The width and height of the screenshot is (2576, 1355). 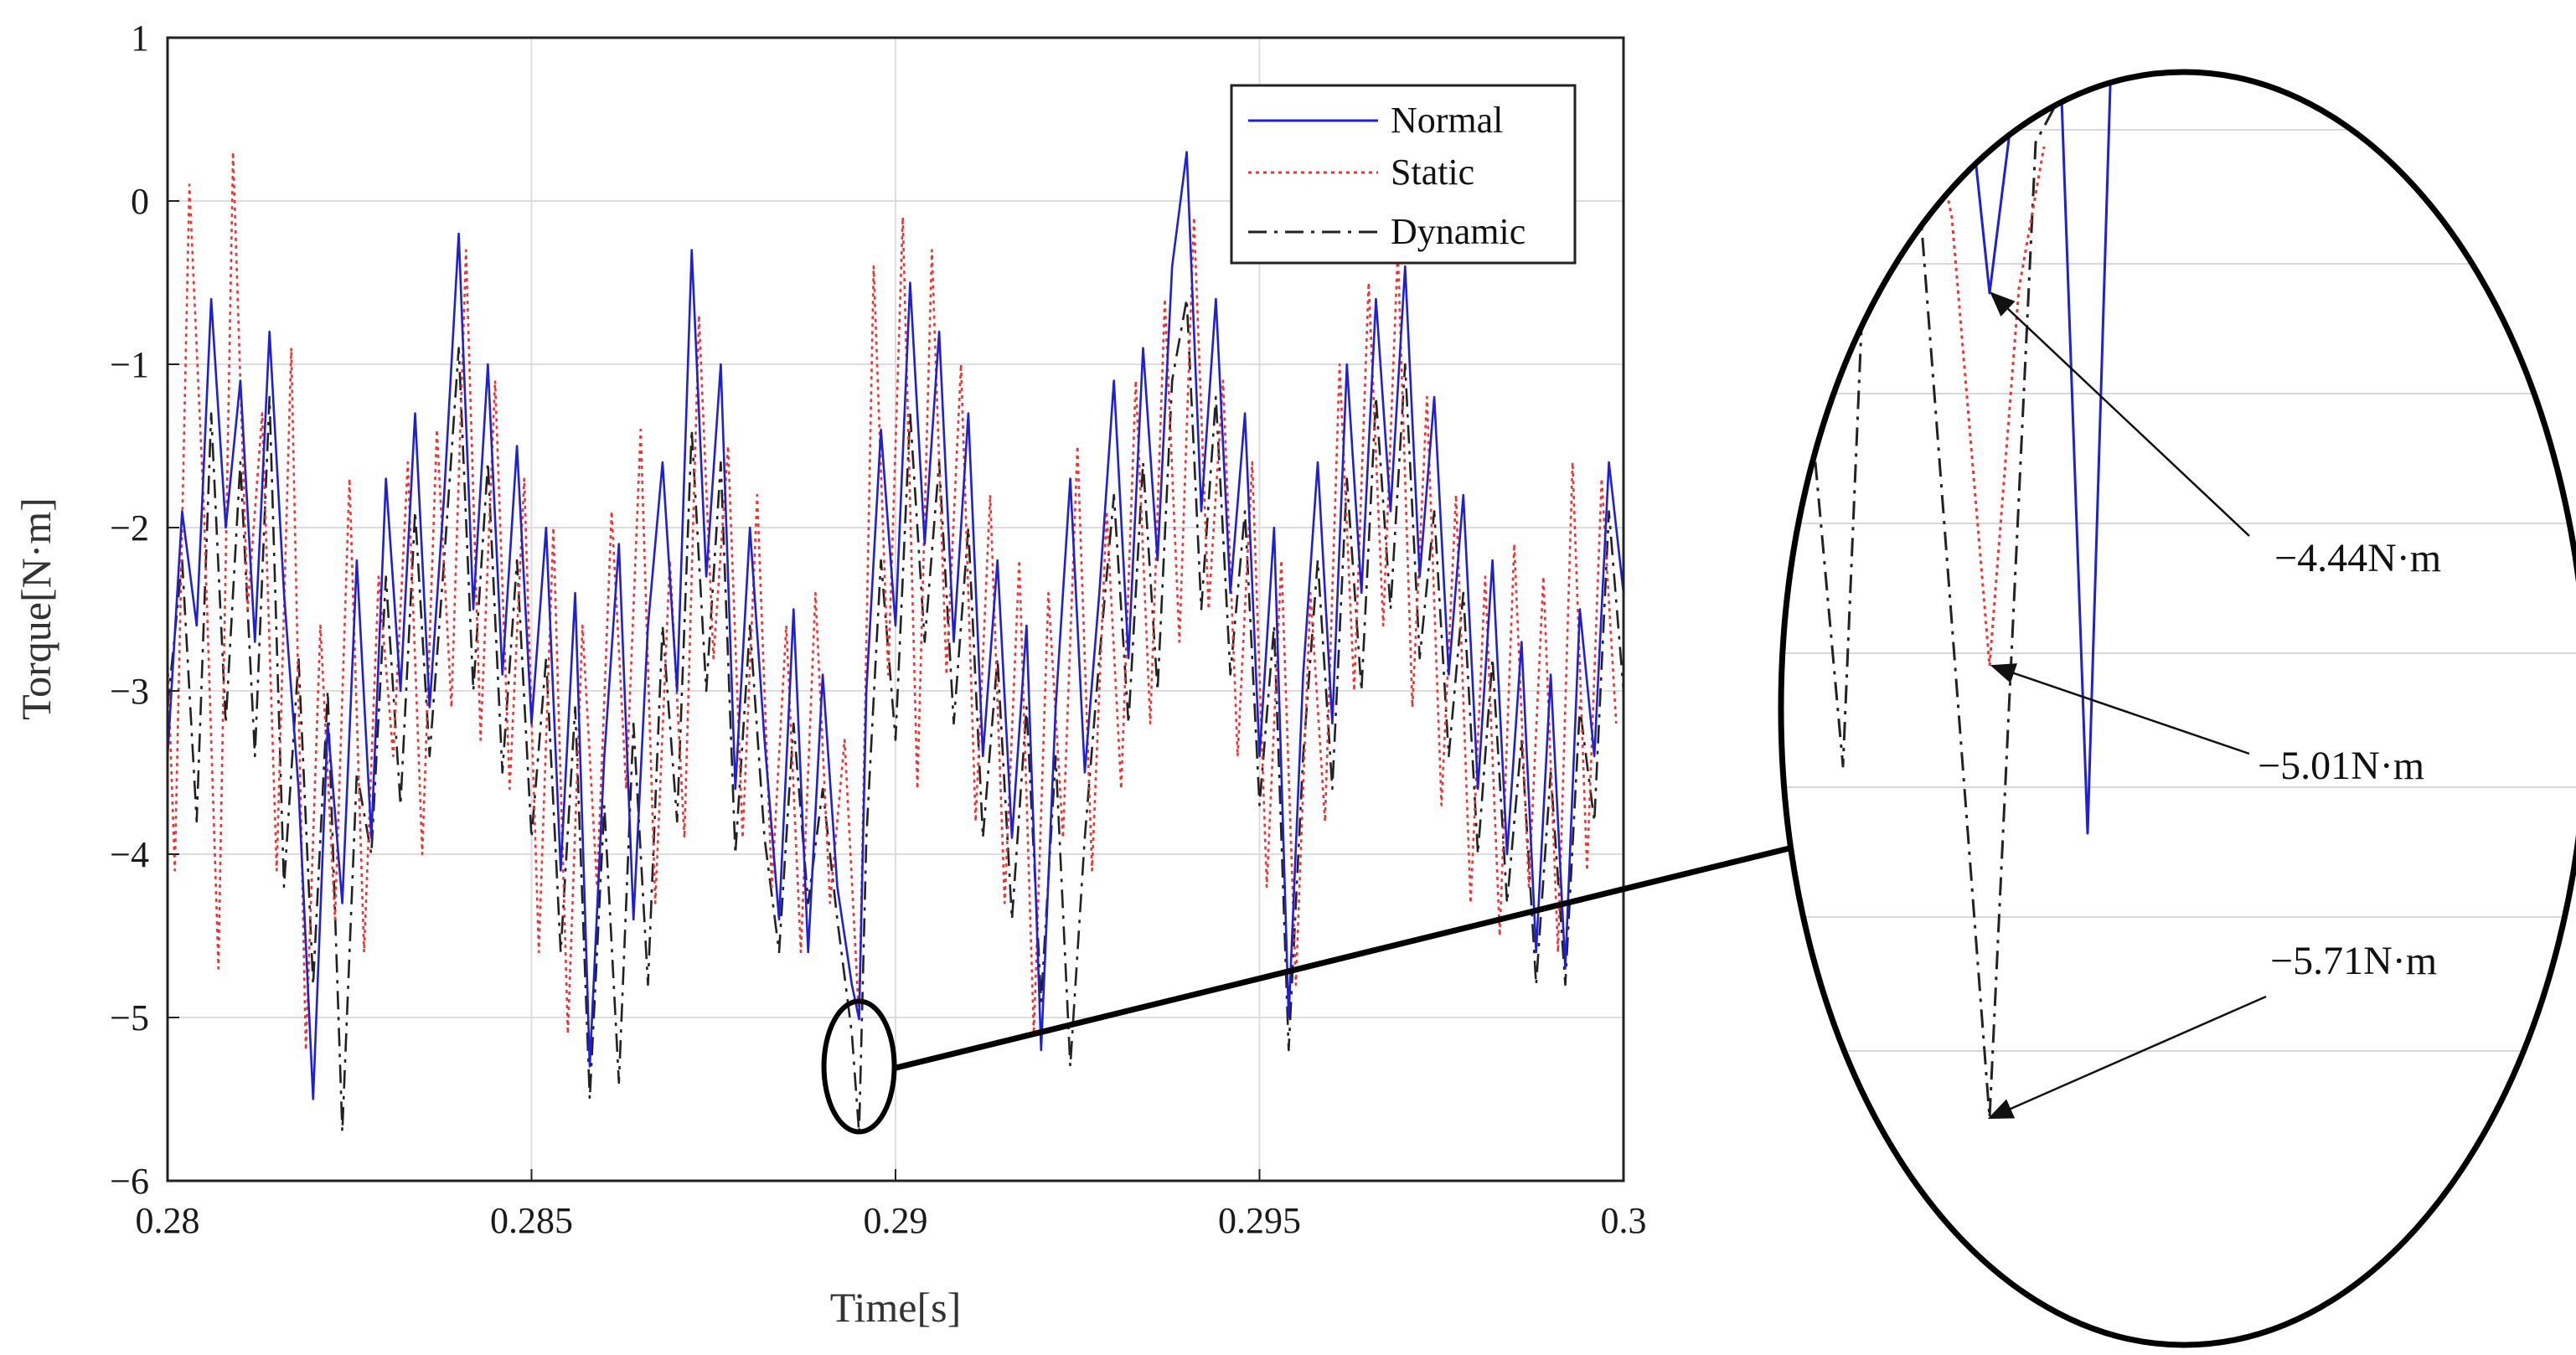 I want to click on y-axis-label: Torque[N·m], so click(x=36, y=608).